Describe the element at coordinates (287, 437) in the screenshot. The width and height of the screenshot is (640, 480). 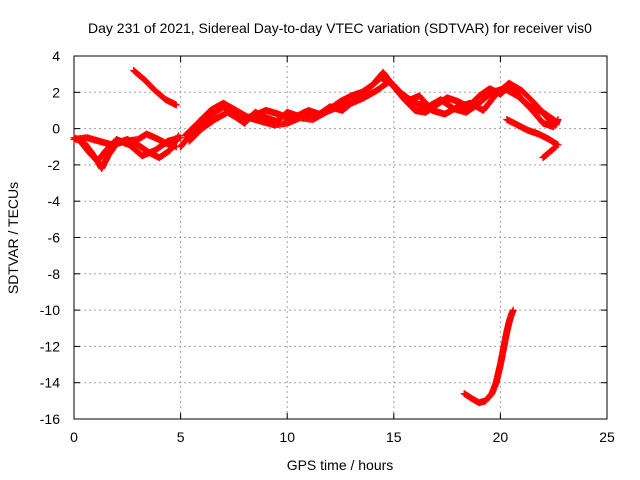
I see `x-tick-label: 10` at that location.